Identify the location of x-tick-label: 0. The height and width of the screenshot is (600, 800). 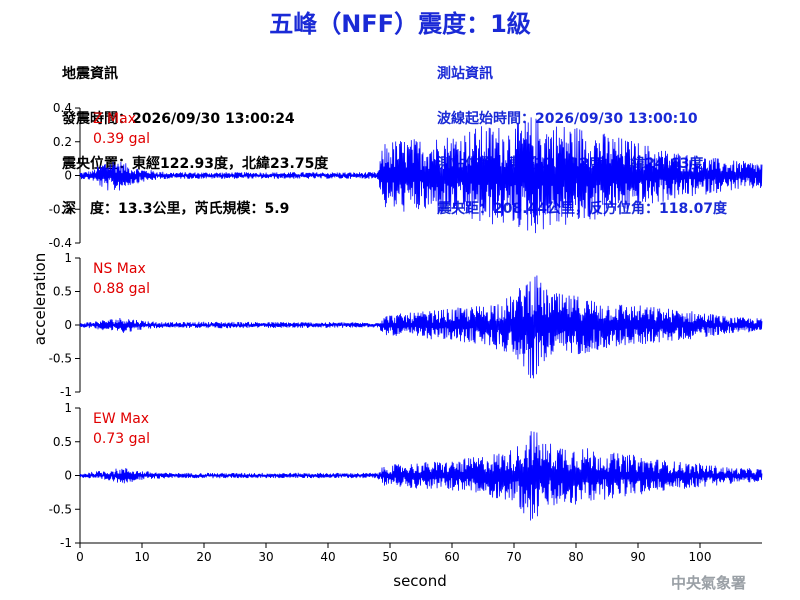
(80, 557).